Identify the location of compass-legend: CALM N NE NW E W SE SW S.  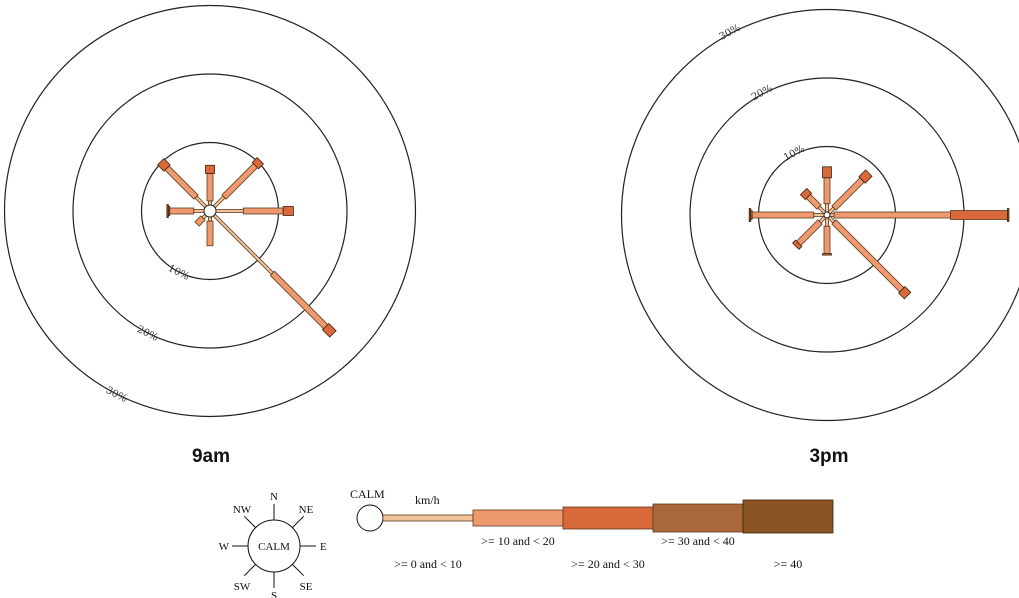
(273, 544).